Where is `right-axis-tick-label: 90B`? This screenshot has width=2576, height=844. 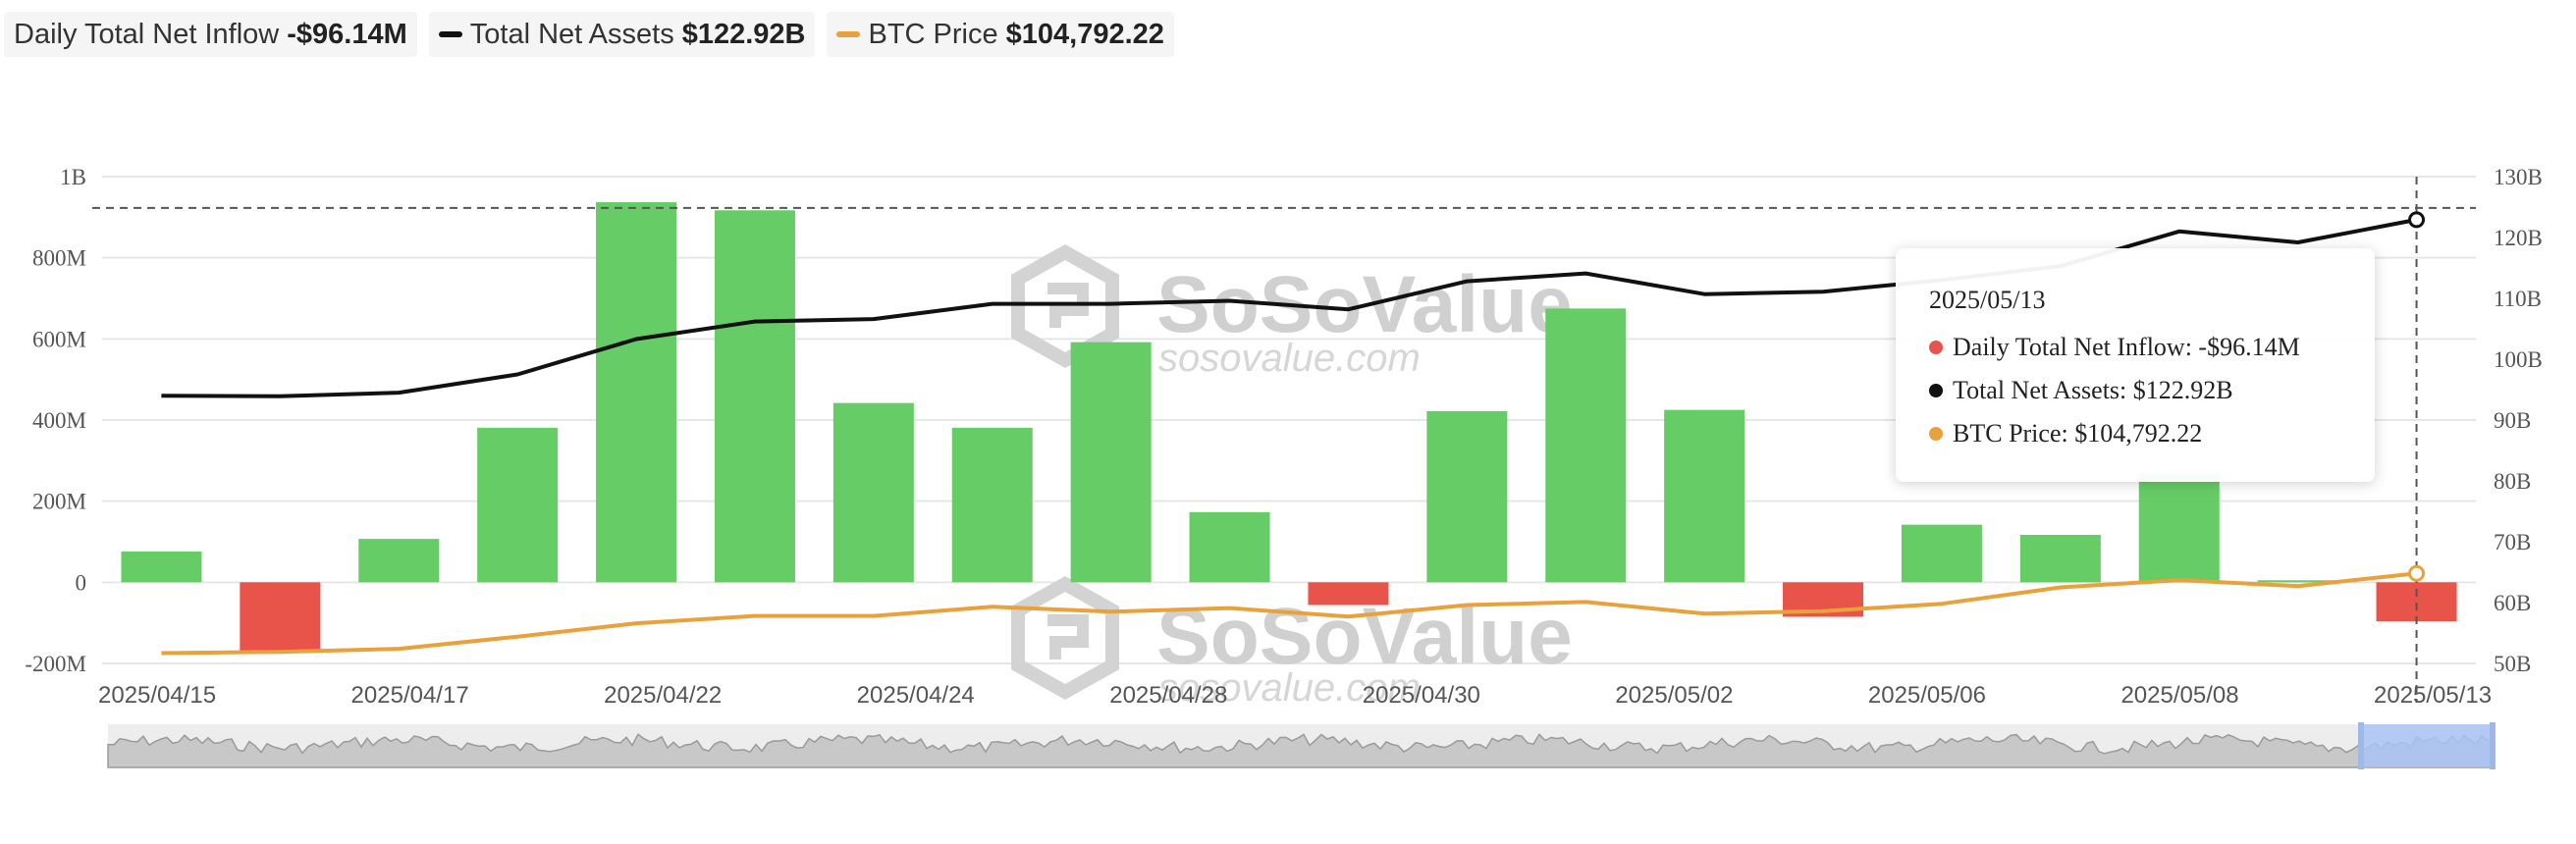
right-axis-tick-label: 90B is located at coordinates (2512, 420).